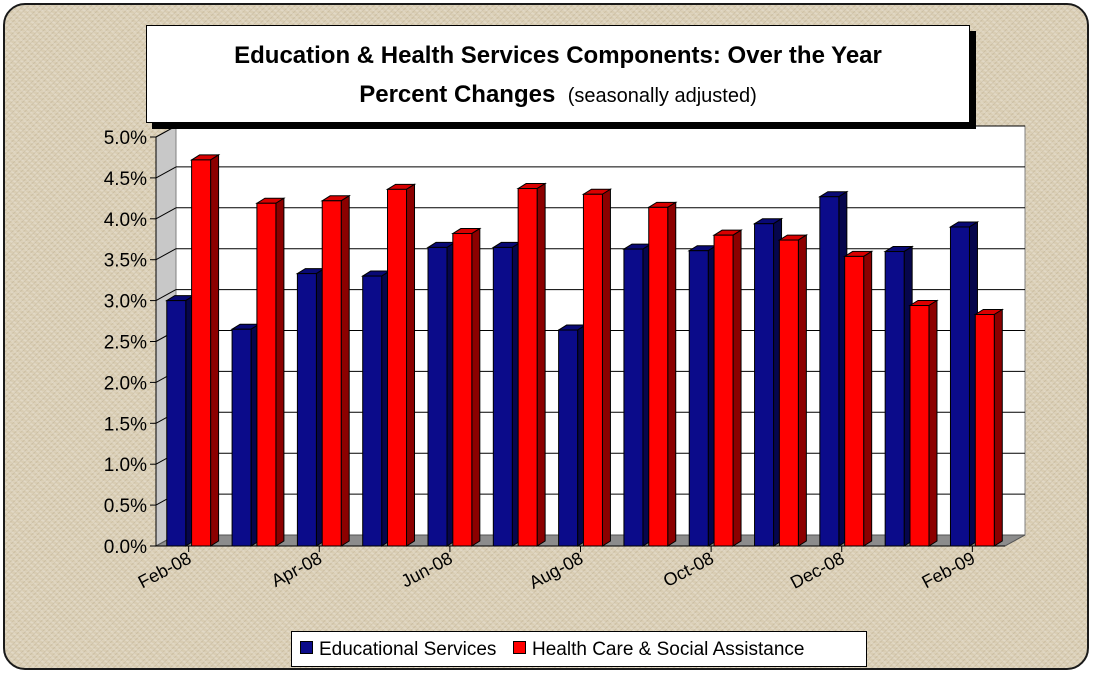 The height and width of the screenshot is (675, 1094). Describe the element at coordinates (125, 138) in the screenshot. I see `y-tick-label: 5.0%` at that location.